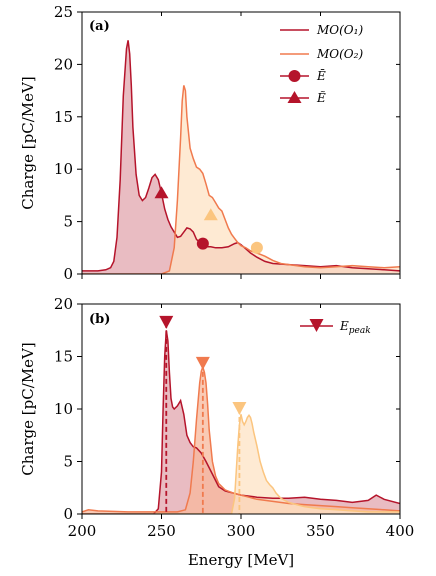  Describe the element at coordinates (321, 64) in the screenshot. I see `panel-a-legend: MO(O₁) MO(O₂) Ē Ẽ` at that location.